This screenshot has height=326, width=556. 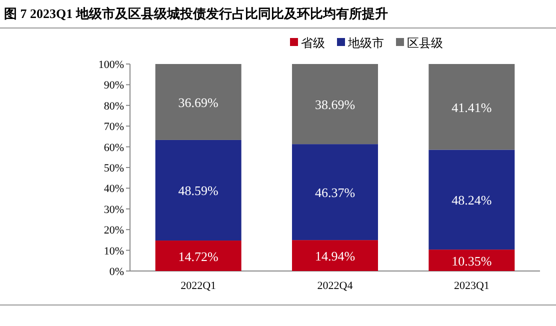 I want to click on x-tick-label: 2023Q1, so click(x=472, y=286).